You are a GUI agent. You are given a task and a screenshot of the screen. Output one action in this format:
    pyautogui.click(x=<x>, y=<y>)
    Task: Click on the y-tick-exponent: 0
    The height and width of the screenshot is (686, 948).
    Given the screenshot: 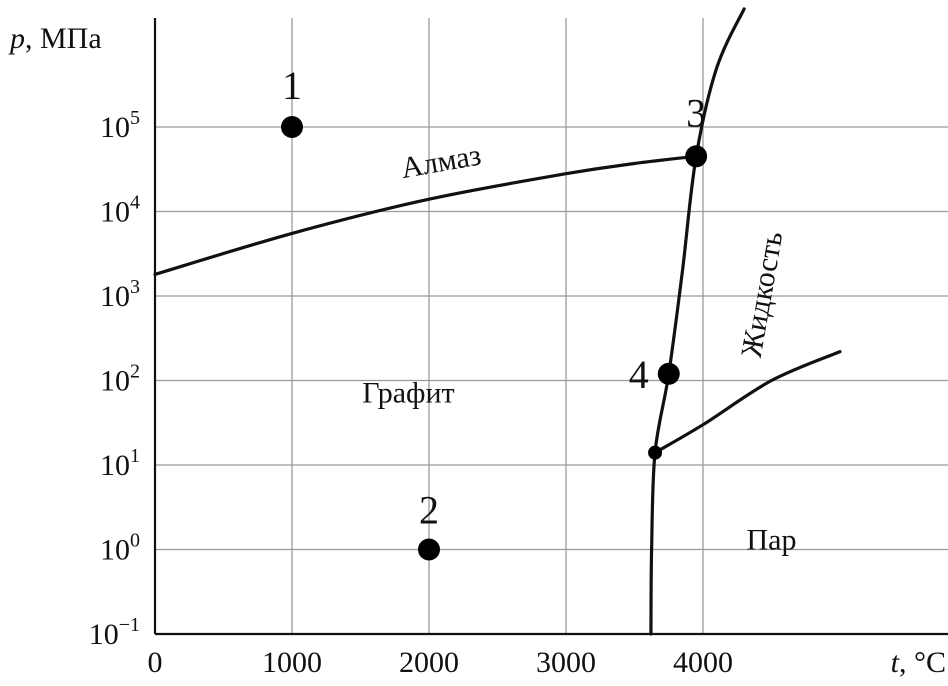 What is the action you would take?
    pyautogui.click(x=135, y=541)
    